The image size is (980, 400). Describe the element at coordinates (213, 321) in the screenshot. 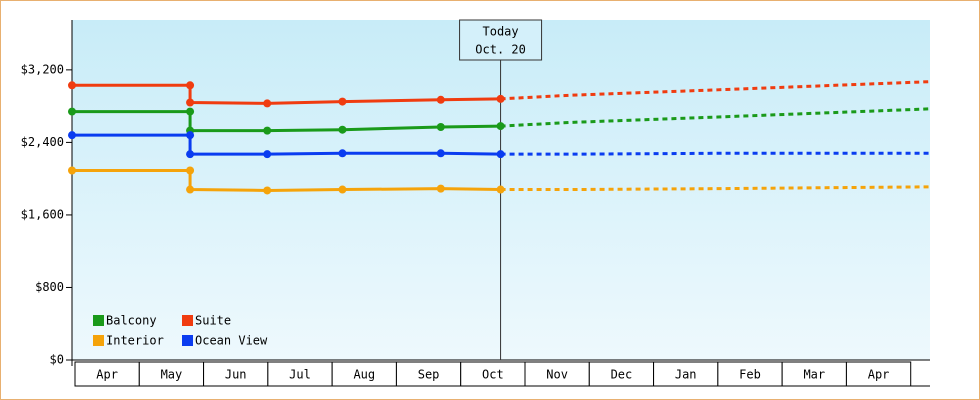

I see `legend-label: Suite` at that location.